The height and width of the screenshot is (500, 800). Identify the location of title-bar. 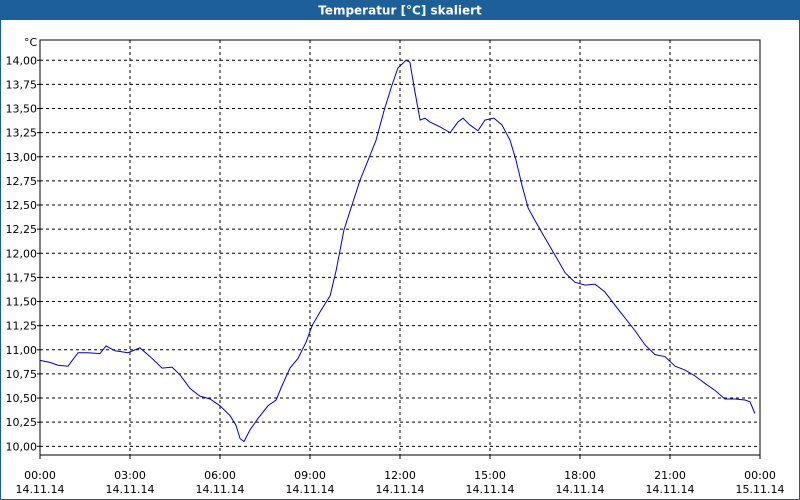
(400, 10).